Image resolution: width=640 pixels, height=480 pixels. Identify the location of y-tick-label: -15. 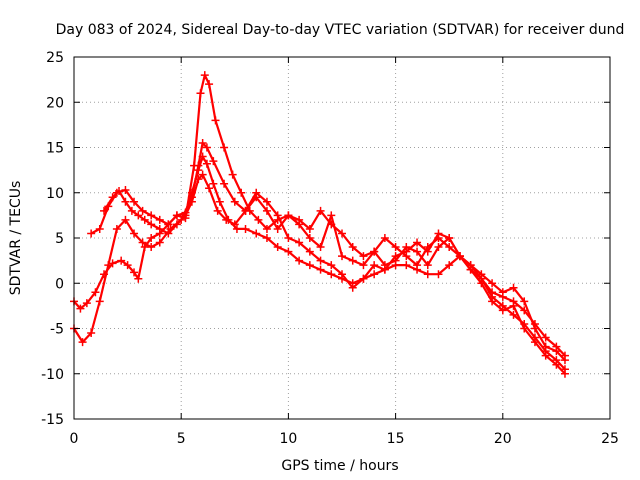
(52, 420).